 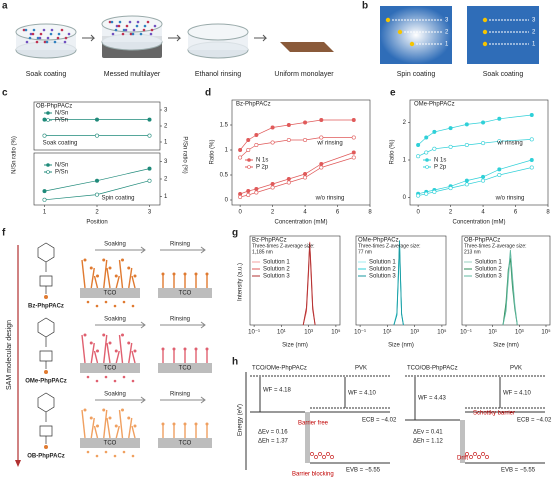 What do you see at coordinates (224, 176) in the screenshot?
I see `y-tick-label: 0.5` at bounding box center [224, 176].